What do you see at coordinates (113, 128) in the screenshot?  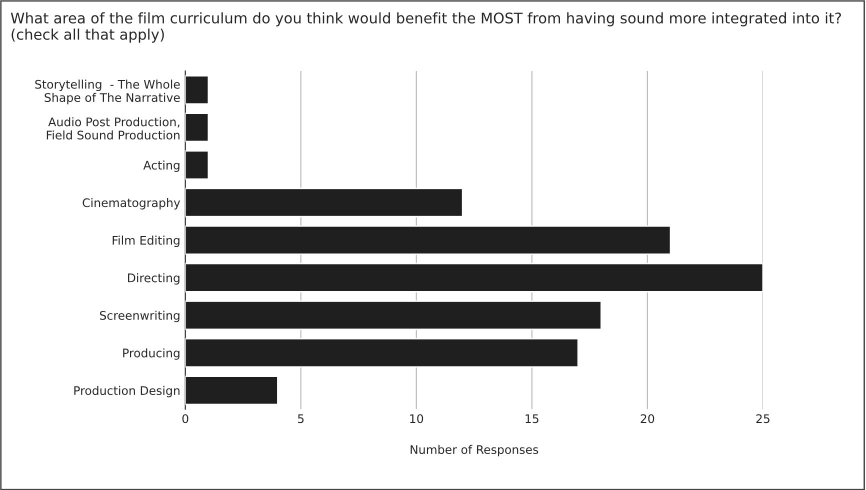 I see `y-tick-label: Audio Post Production, Field Sound Production` at bounding box center [113, 128].